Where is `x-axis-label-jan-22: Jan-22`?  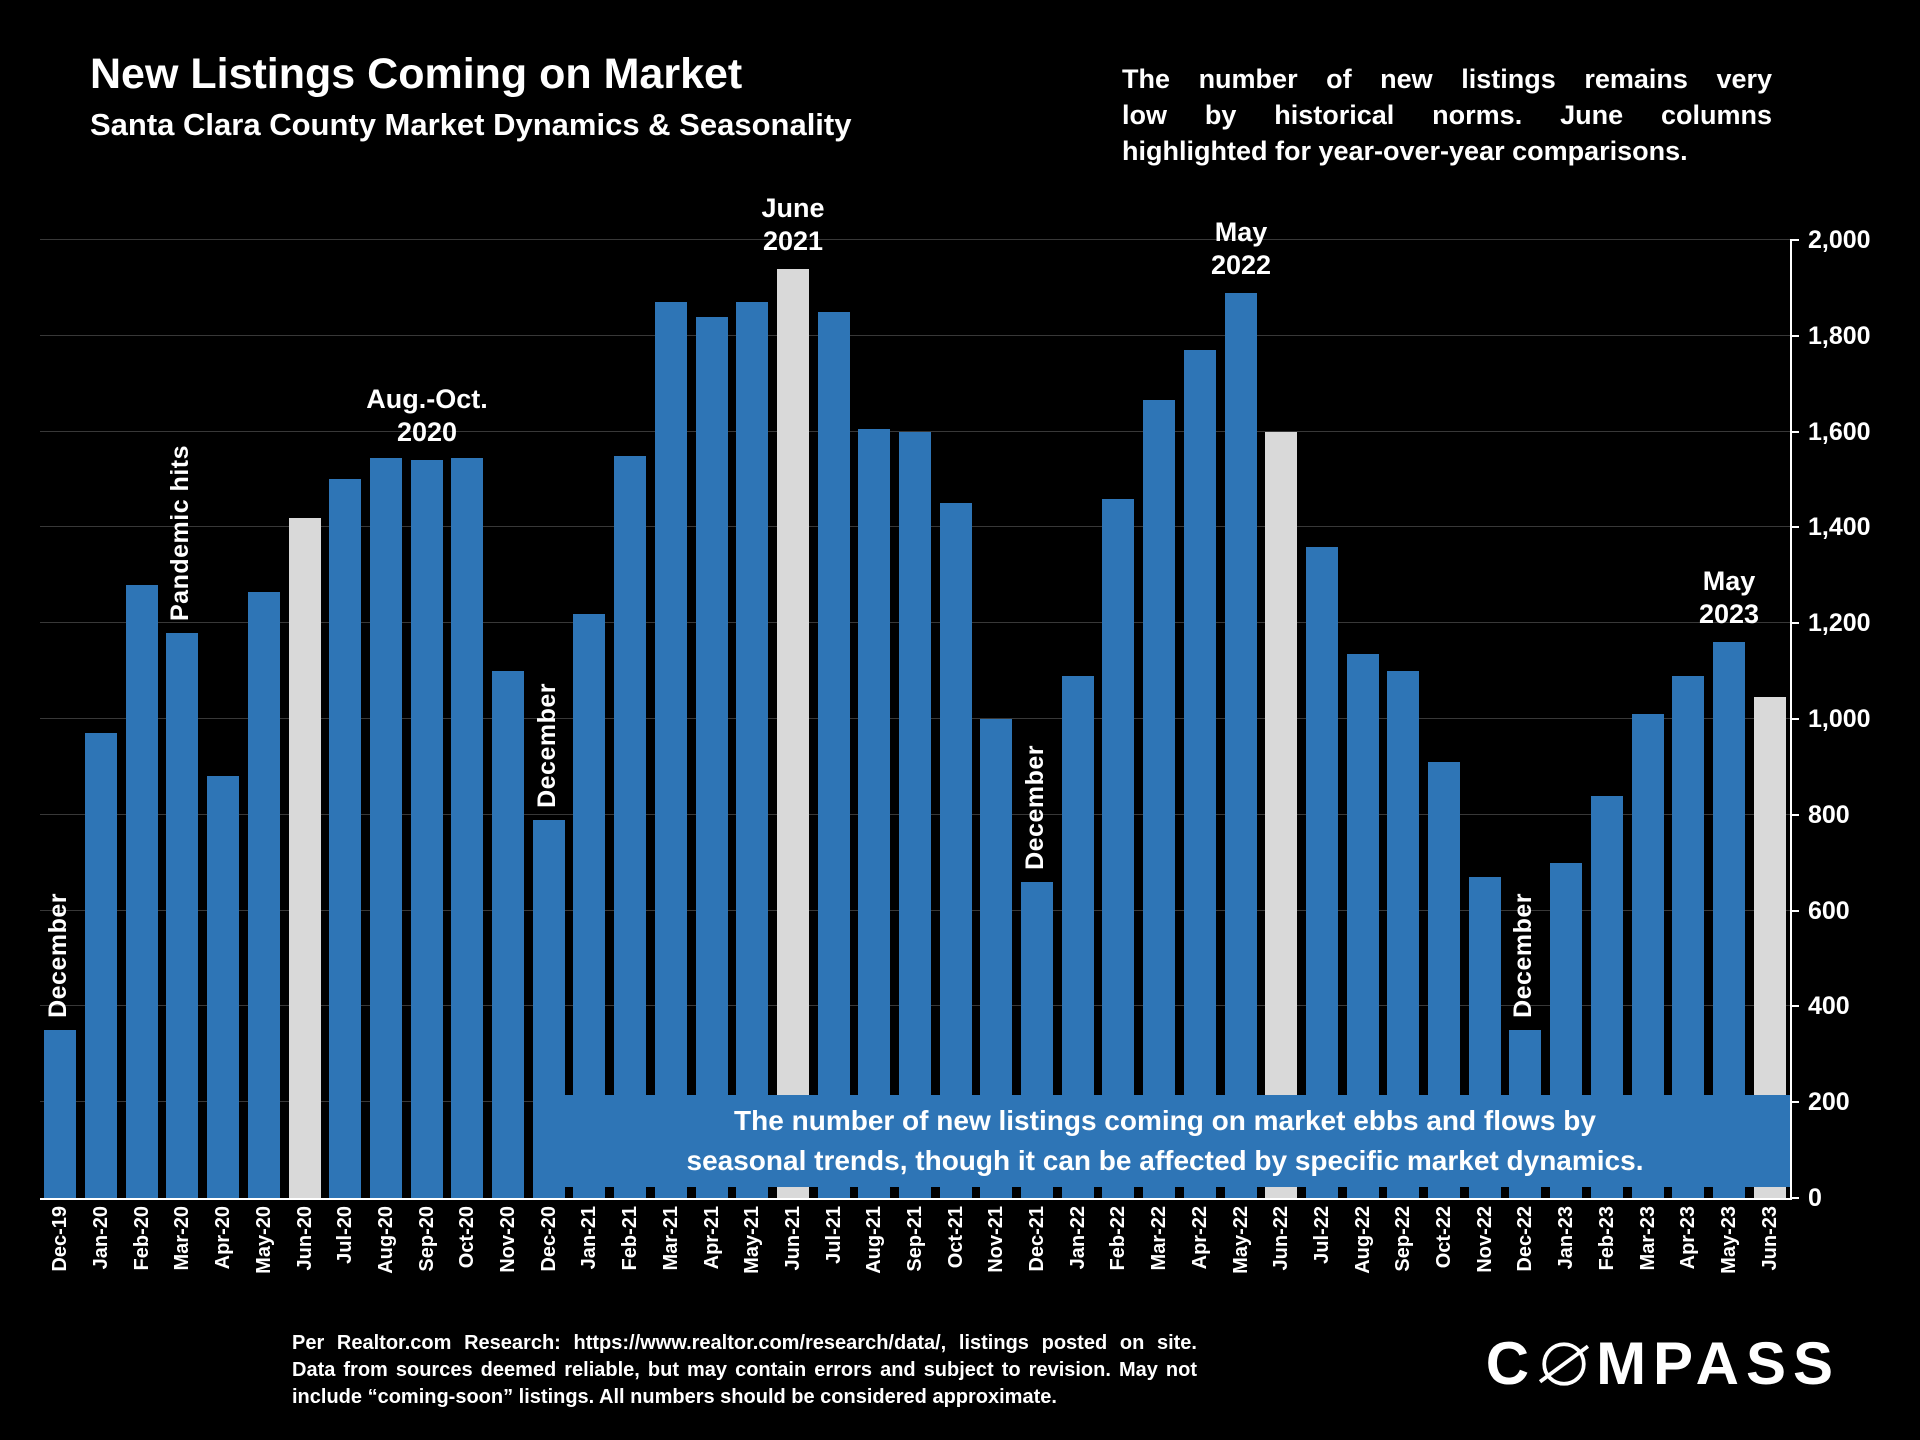
x-axis-label-jan-22: Jan-22 is located at coordinates (1078, 1238).